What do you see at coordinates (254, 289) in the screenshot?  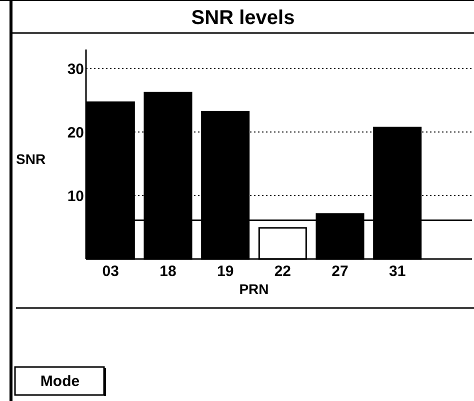 I see `x-axis-title: PRN` at bounding box center [254, 289].